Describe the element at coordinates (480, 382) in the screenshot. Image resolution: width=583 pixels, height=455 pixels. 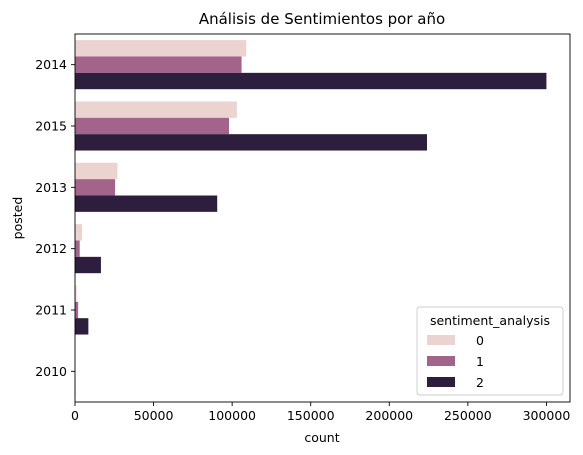
I see `legend-label-2: 2` at that location.